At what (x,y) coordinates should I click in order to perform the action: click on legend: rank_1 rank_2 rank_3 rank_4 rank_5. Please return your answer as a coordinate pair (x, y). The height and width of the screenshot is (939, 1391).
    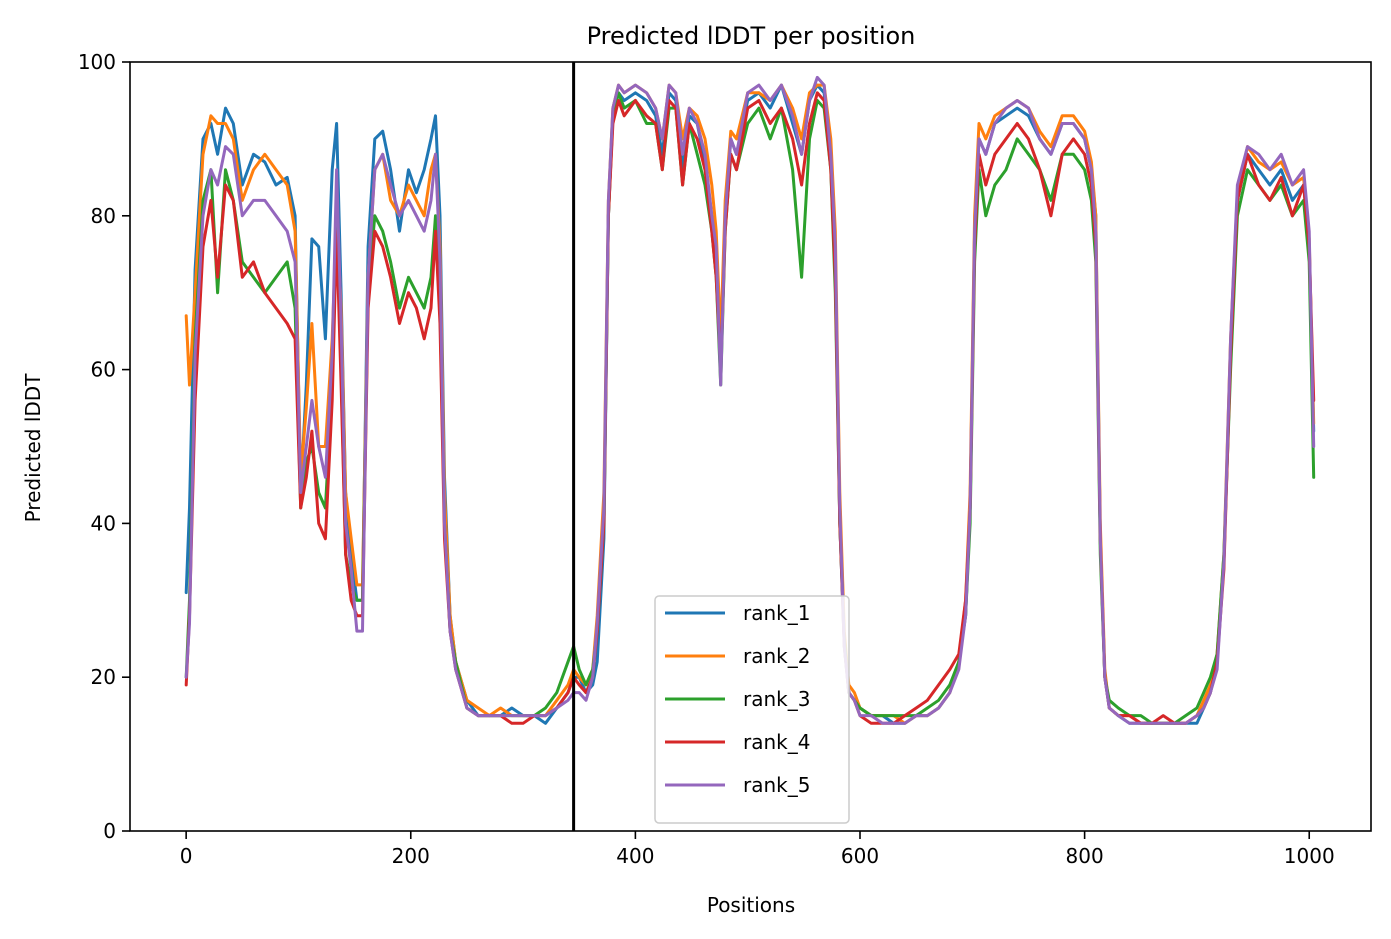
    Looking at the image, I should click on (752, 709).